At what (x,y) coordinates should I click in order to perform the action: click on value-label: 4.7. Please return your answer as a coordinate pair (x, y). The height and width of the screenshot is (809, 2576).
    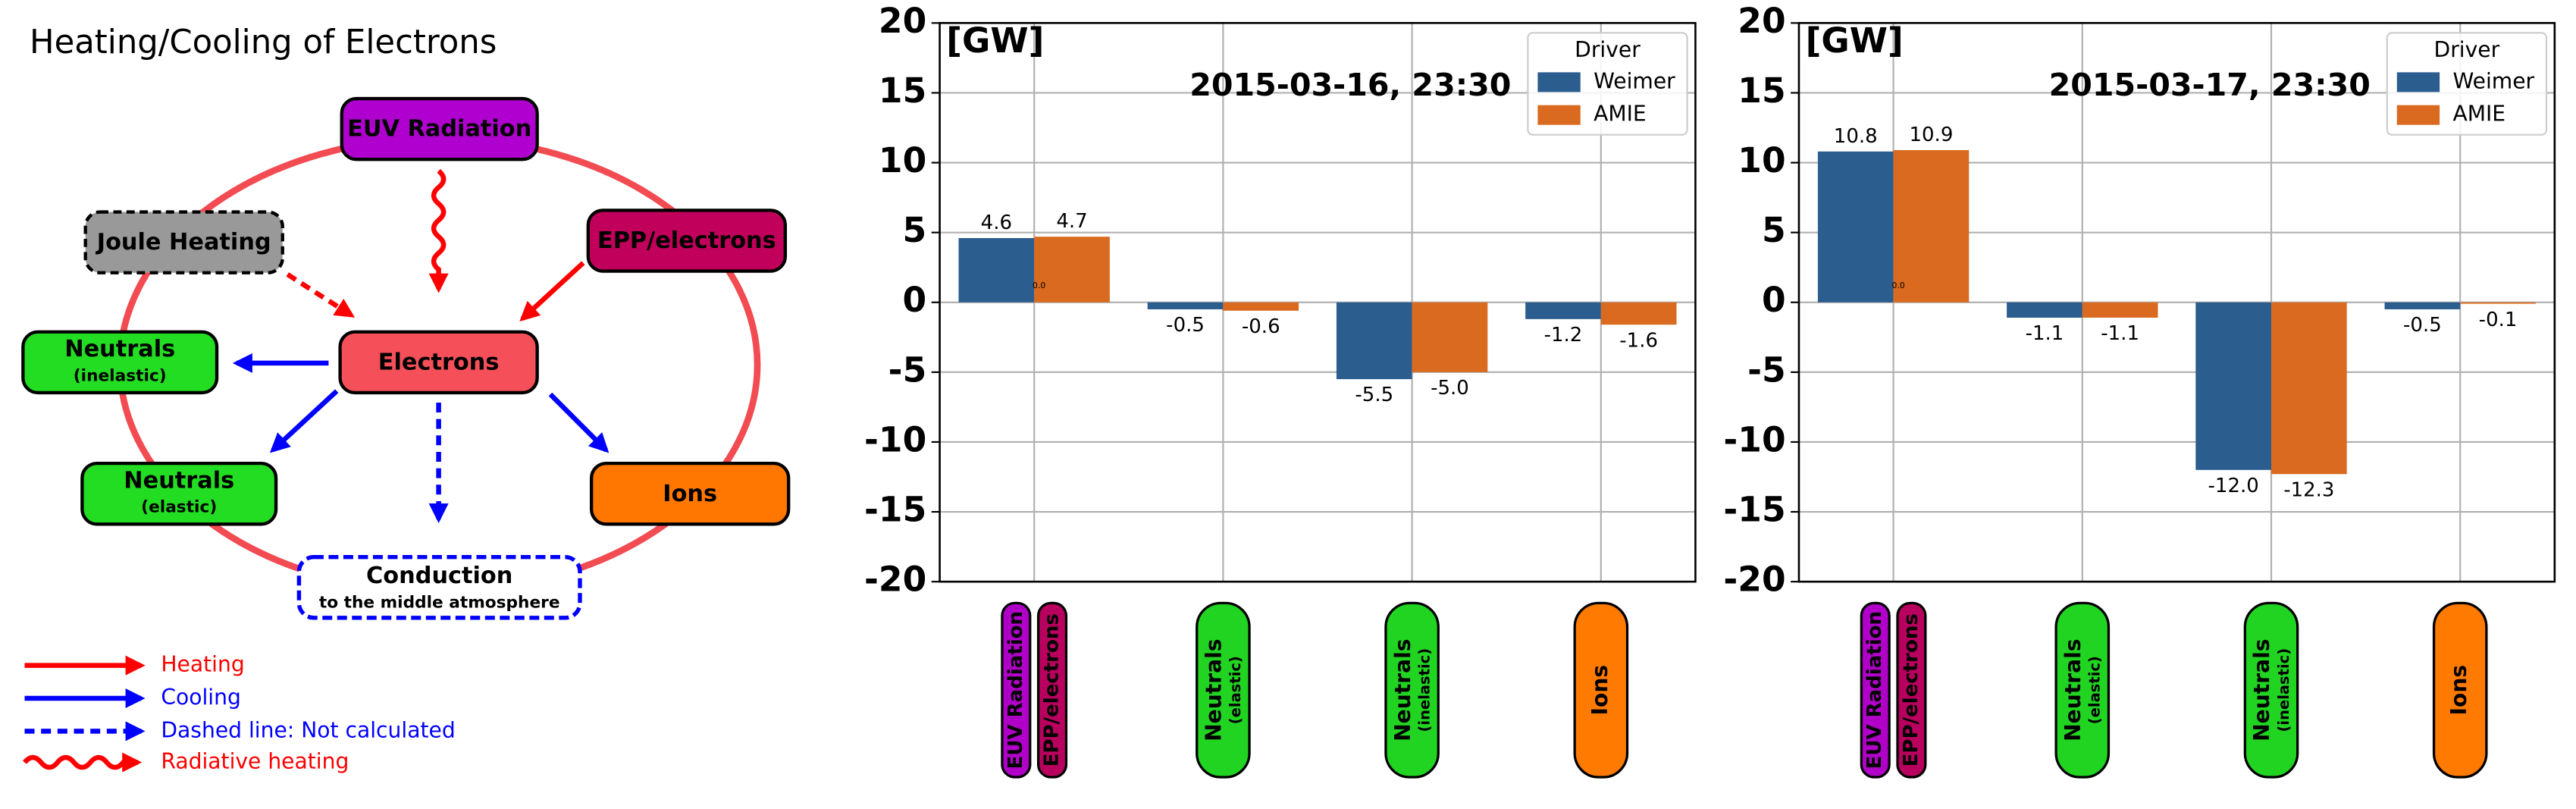
    Looking at the image, I should click on (1071, 221).